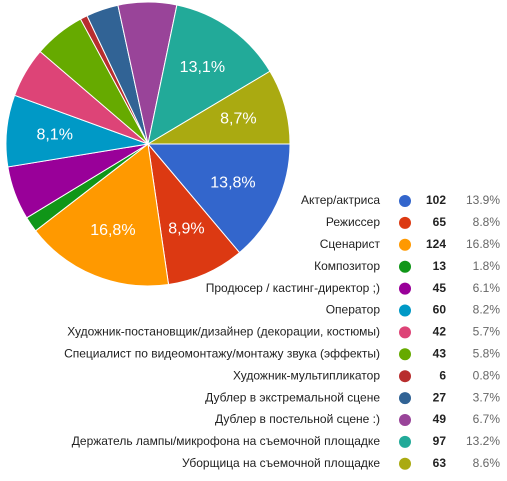  I want to click on legend-count: 65, so click(440, 222).